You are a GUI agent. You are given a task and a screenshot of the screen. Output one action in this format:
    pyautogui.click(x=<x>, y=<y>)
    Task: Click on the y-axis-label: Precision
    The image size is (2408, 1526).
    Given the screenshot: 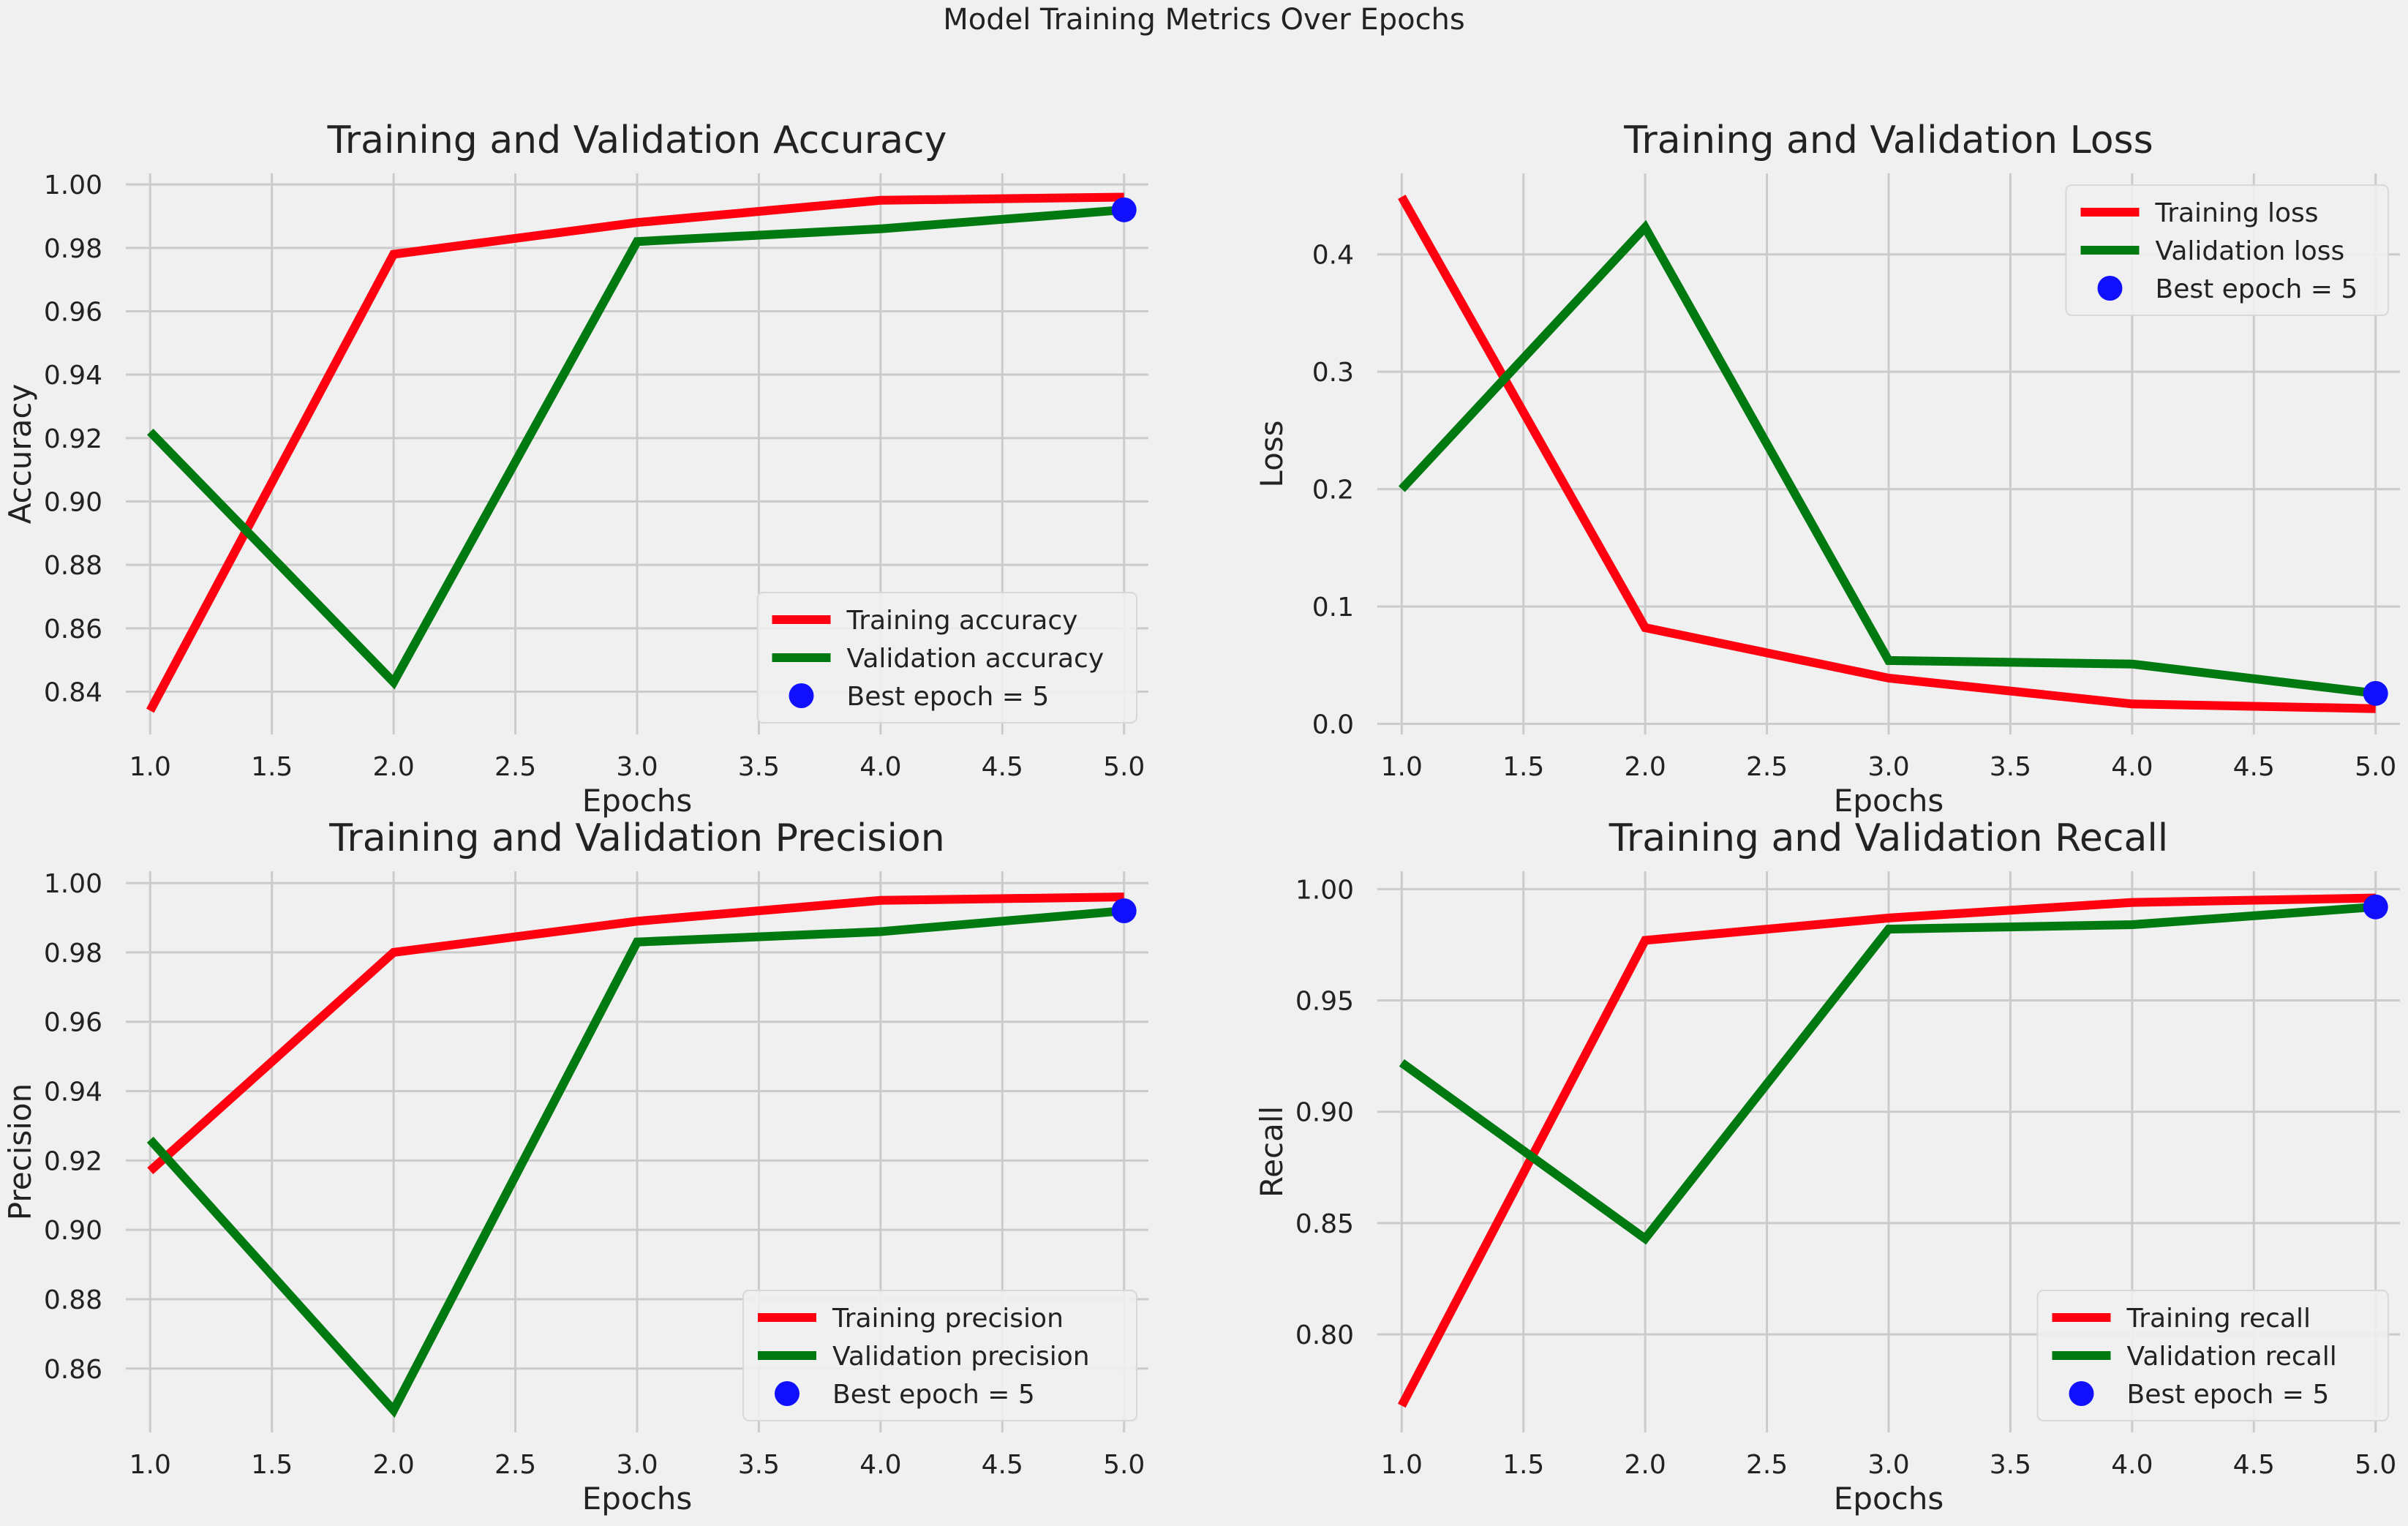 What is the action you would take?
    pyautogui.click(x=20, y=1152)
    